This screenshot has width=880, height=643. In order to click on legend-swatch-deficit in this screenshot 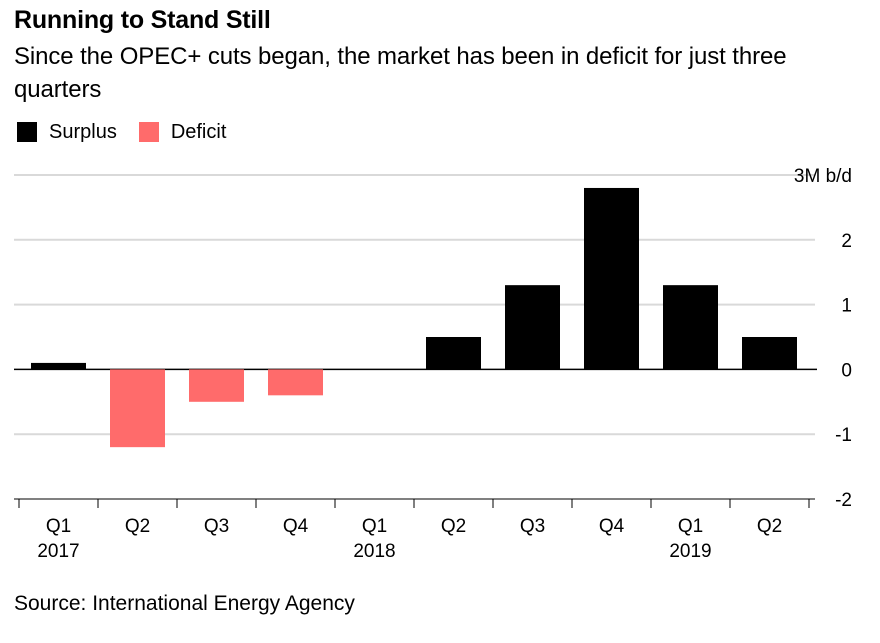, I will do `click(148, 132)`.